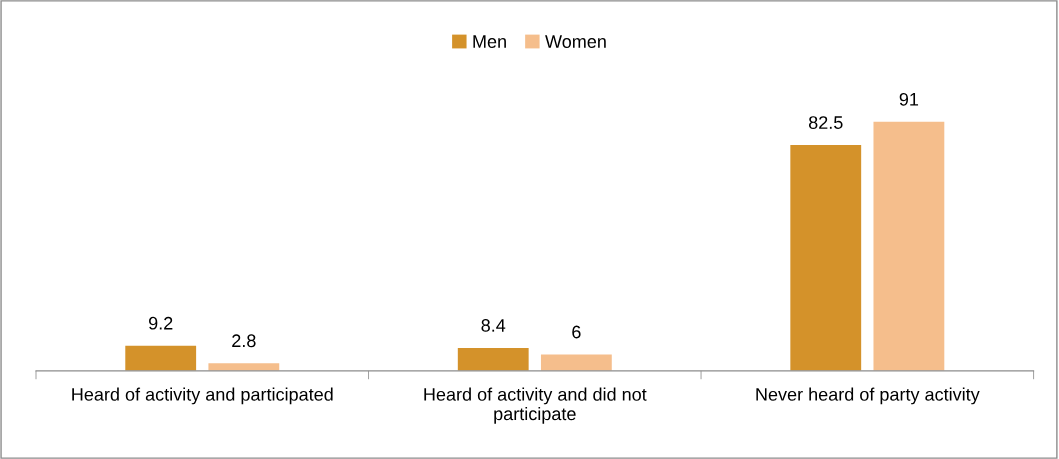  Describe the element at coordinates (909, 99) in the screenshot. I see `data-label: 91` at that location.